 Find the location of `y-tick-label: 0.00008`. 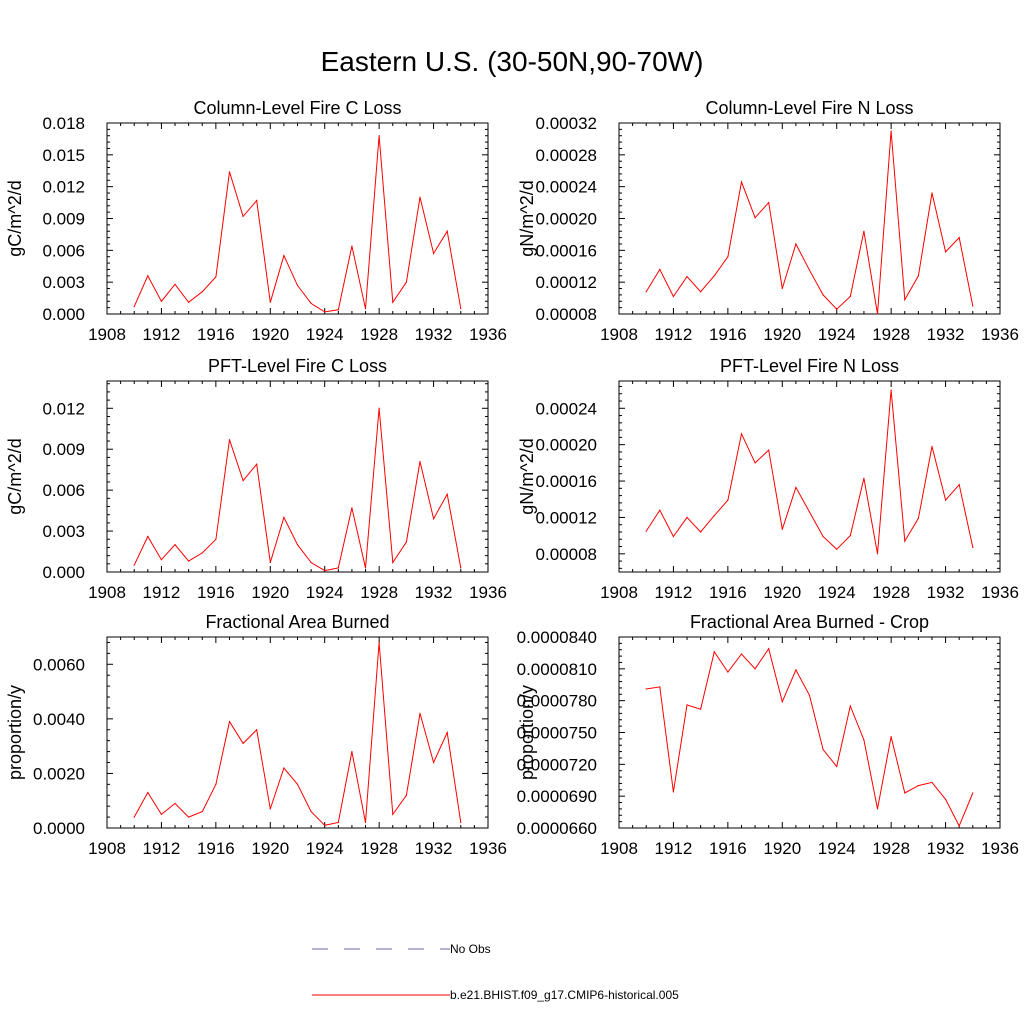

y-tick-label: 0.00008 is located at coordinates (566, 314).